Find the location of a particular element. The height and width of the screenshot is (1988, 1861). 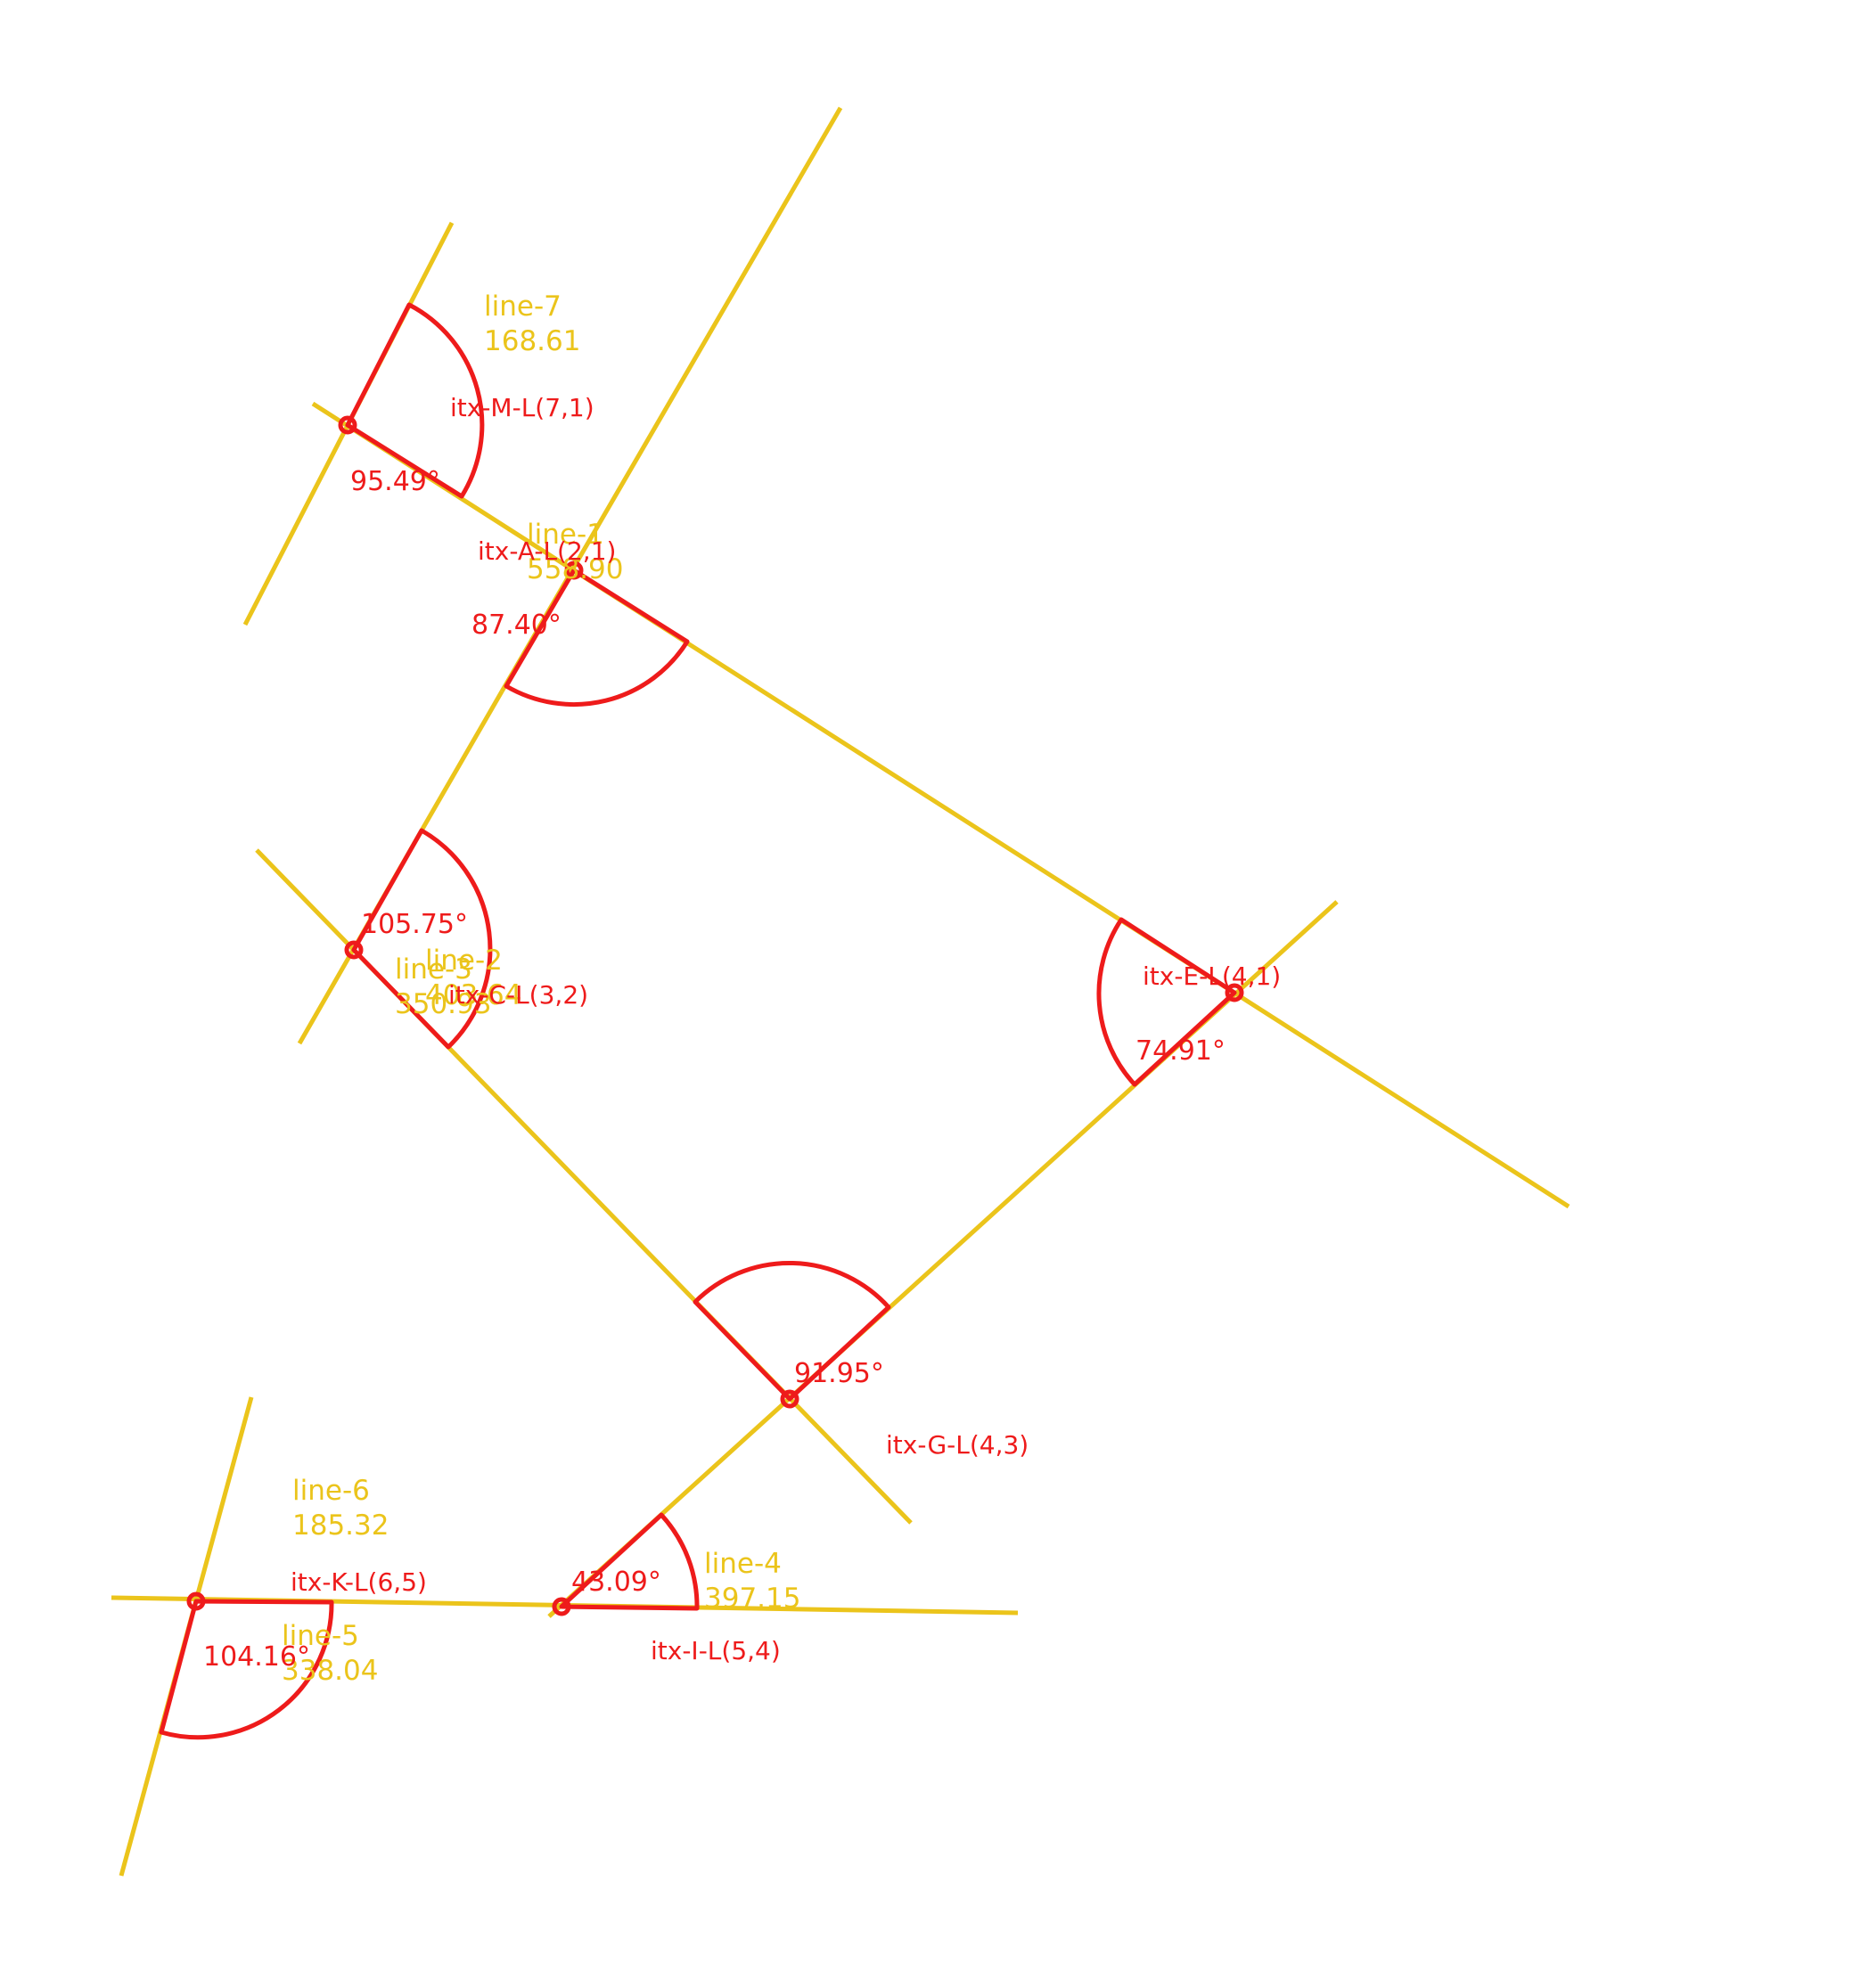

line-label-name-2: line-2 is located at coordinates (464, 961).